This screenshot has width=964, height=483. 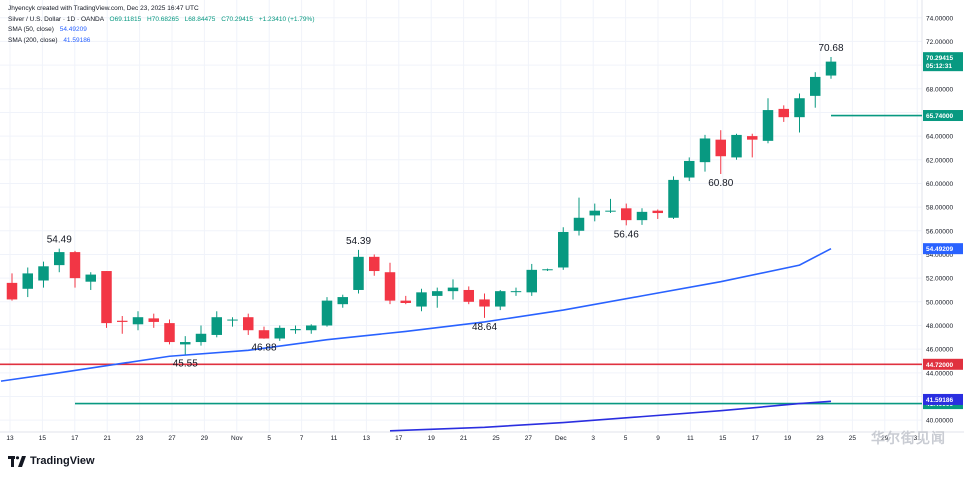 What do you see at coordinates (820, 438) in the screenshot?
I see `x-tick-label: 23` at bounding box center [820, 438].